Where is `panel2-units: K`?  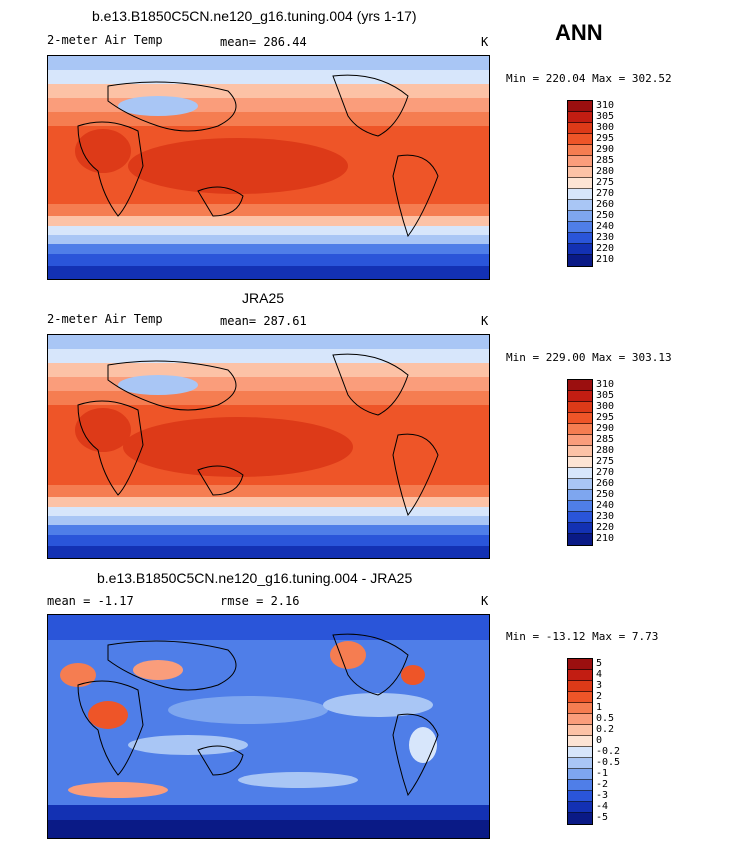
panel2-units: K is located at coordinates (485, 321).